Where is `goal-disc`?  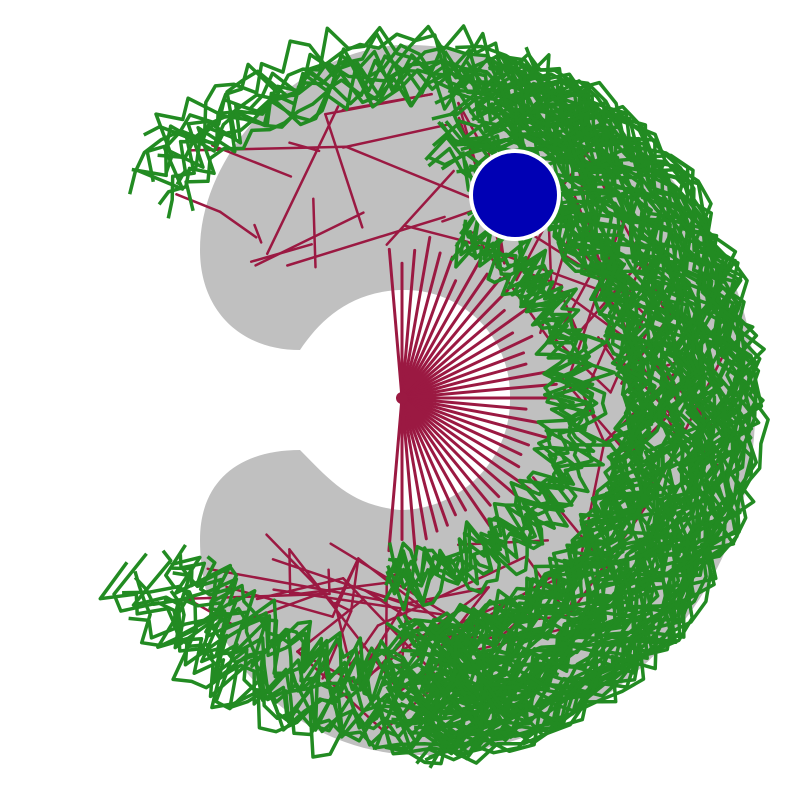 goal-disc is located at coordinates (515, 195).